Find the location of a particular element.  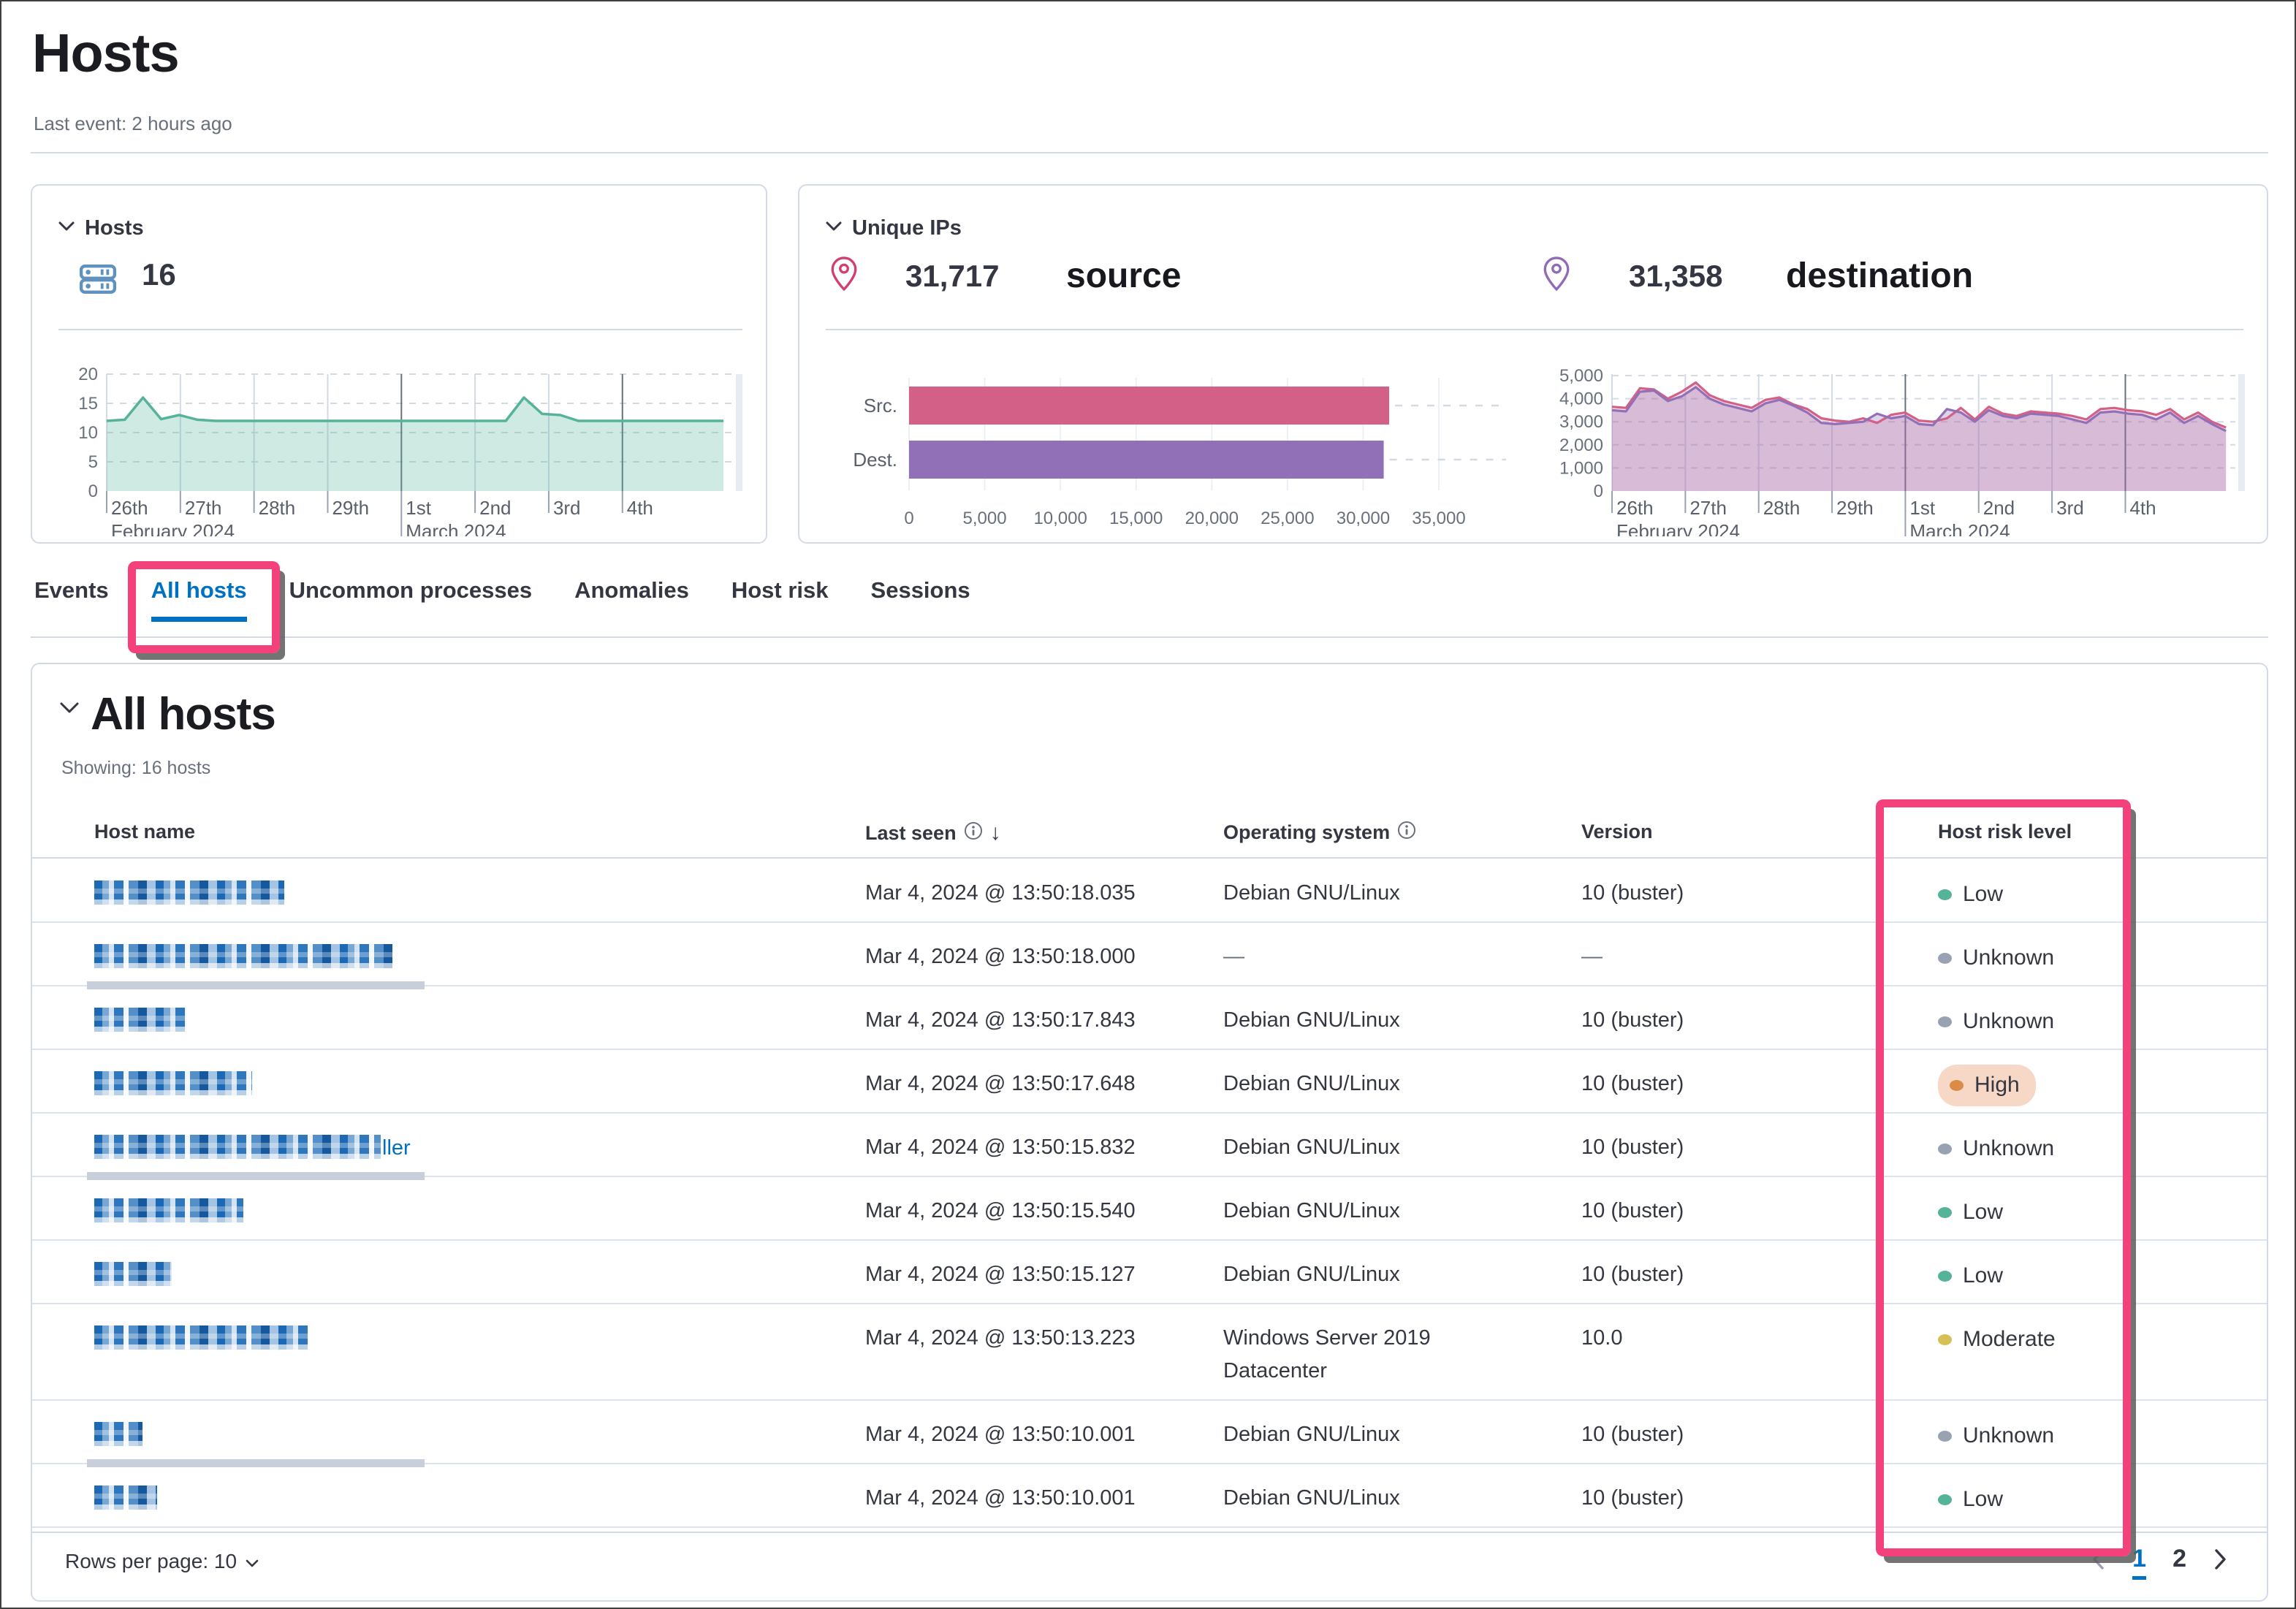

os-cell: Windows Server 2019 Datacenter is located at coordinates (1327, 1354).